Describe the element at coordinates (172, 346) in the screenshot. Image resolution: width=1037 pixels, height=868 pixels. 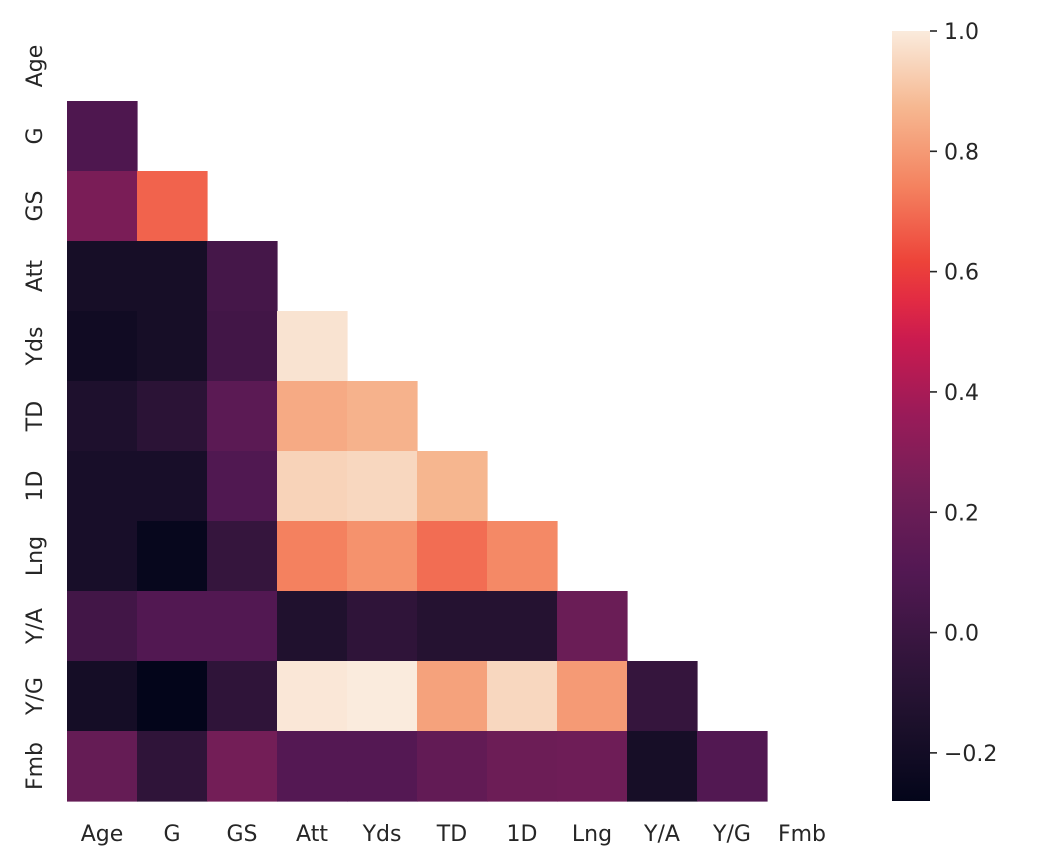
I see `heatmap-cell-Yds-G` at that location.